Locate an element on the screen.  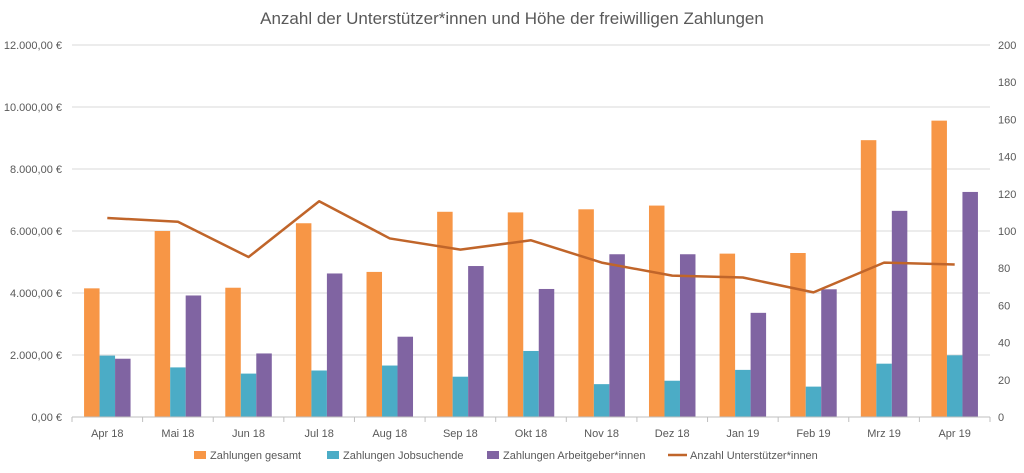
x-tick-label: Okt 18 is located at coordinates (531, 434).